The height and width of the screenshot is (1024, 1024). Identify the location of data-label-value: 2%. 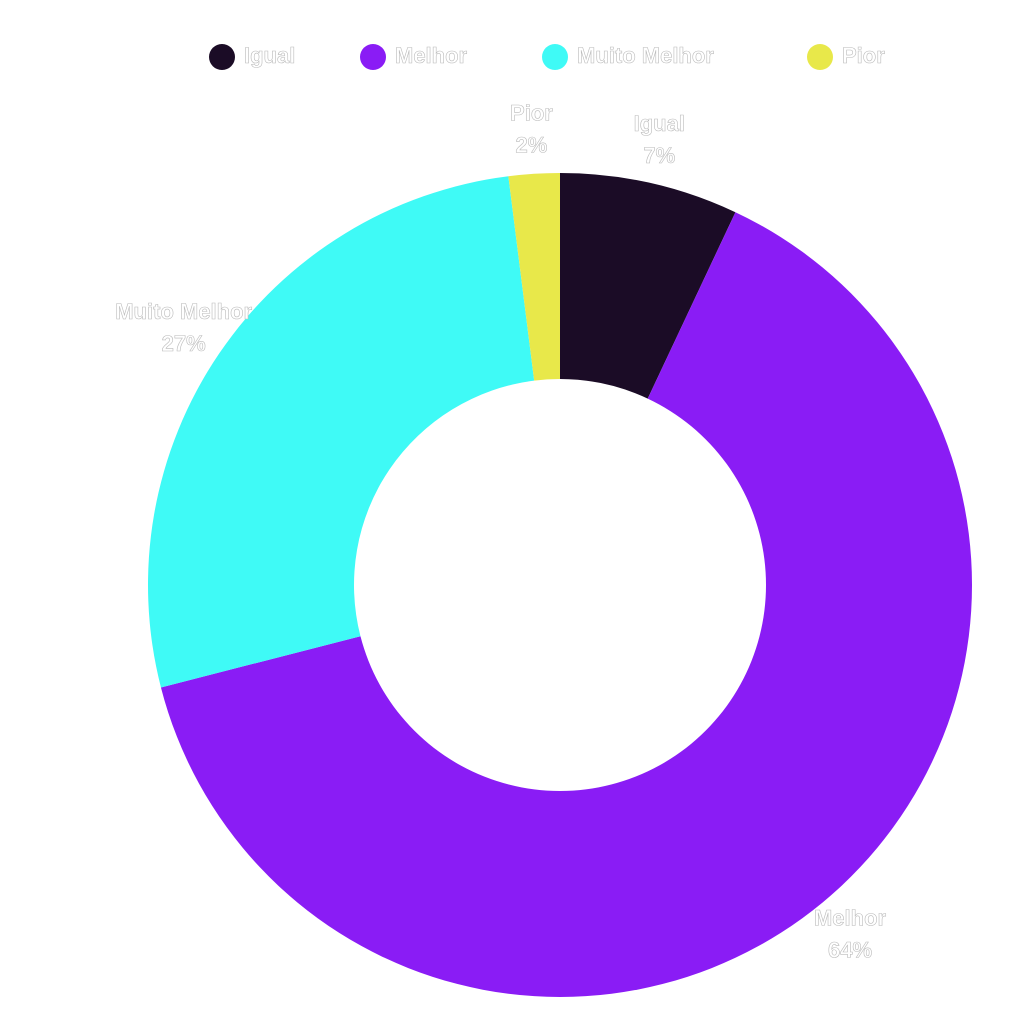
(532, 145).